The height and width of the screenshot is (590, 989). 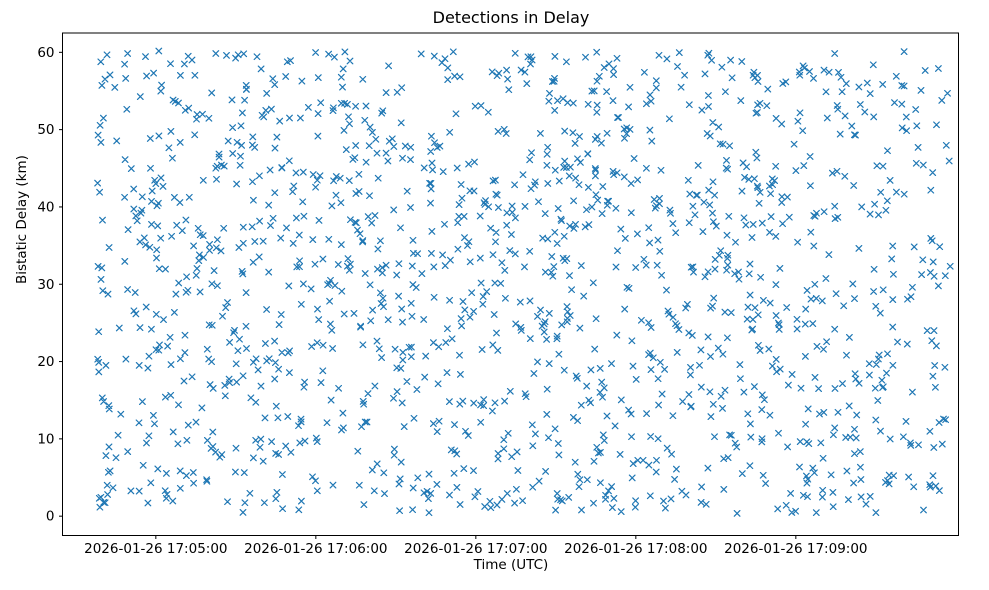 I want to click on x-tick-label: 2026-01-26 17:05:00, so click(x=155, y=549).